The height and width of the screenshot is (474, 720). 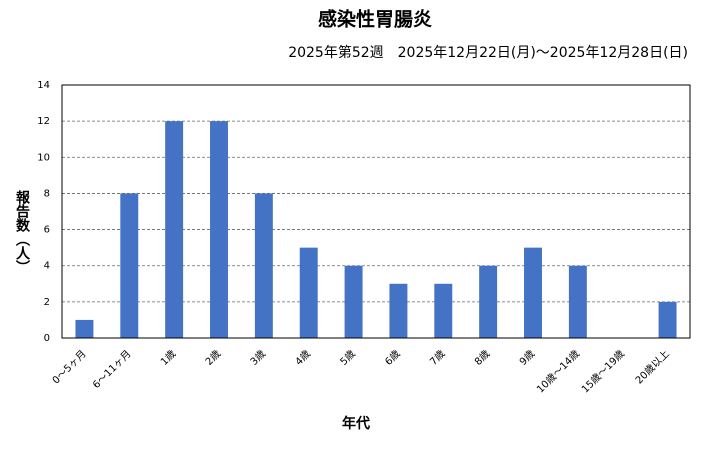 What do you see at coordinates (47, 338) in the screenshot?
I see `y-tick-label: 0` at bounding box center [47, 338].